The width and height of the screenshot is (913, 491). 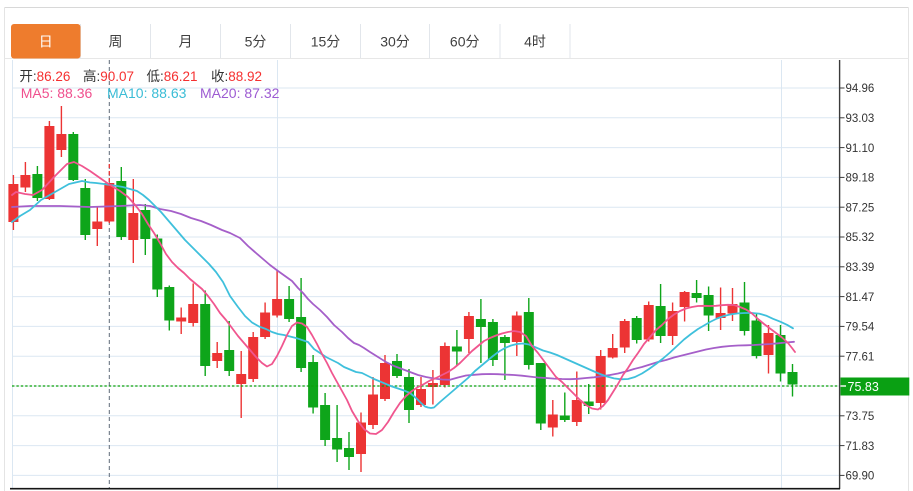 I want to click on svg-text: 15分, so click(x=326, y=42).